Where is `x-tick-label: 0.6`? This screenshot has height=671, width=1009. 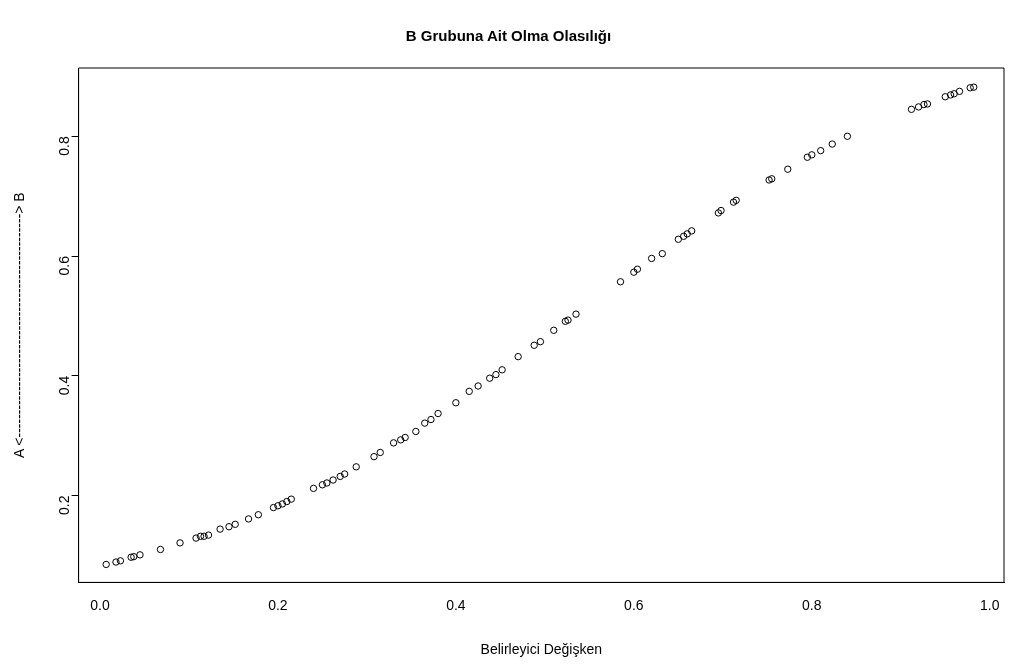
x-tick-label: 0.6 is located at coordinates (634, 604).